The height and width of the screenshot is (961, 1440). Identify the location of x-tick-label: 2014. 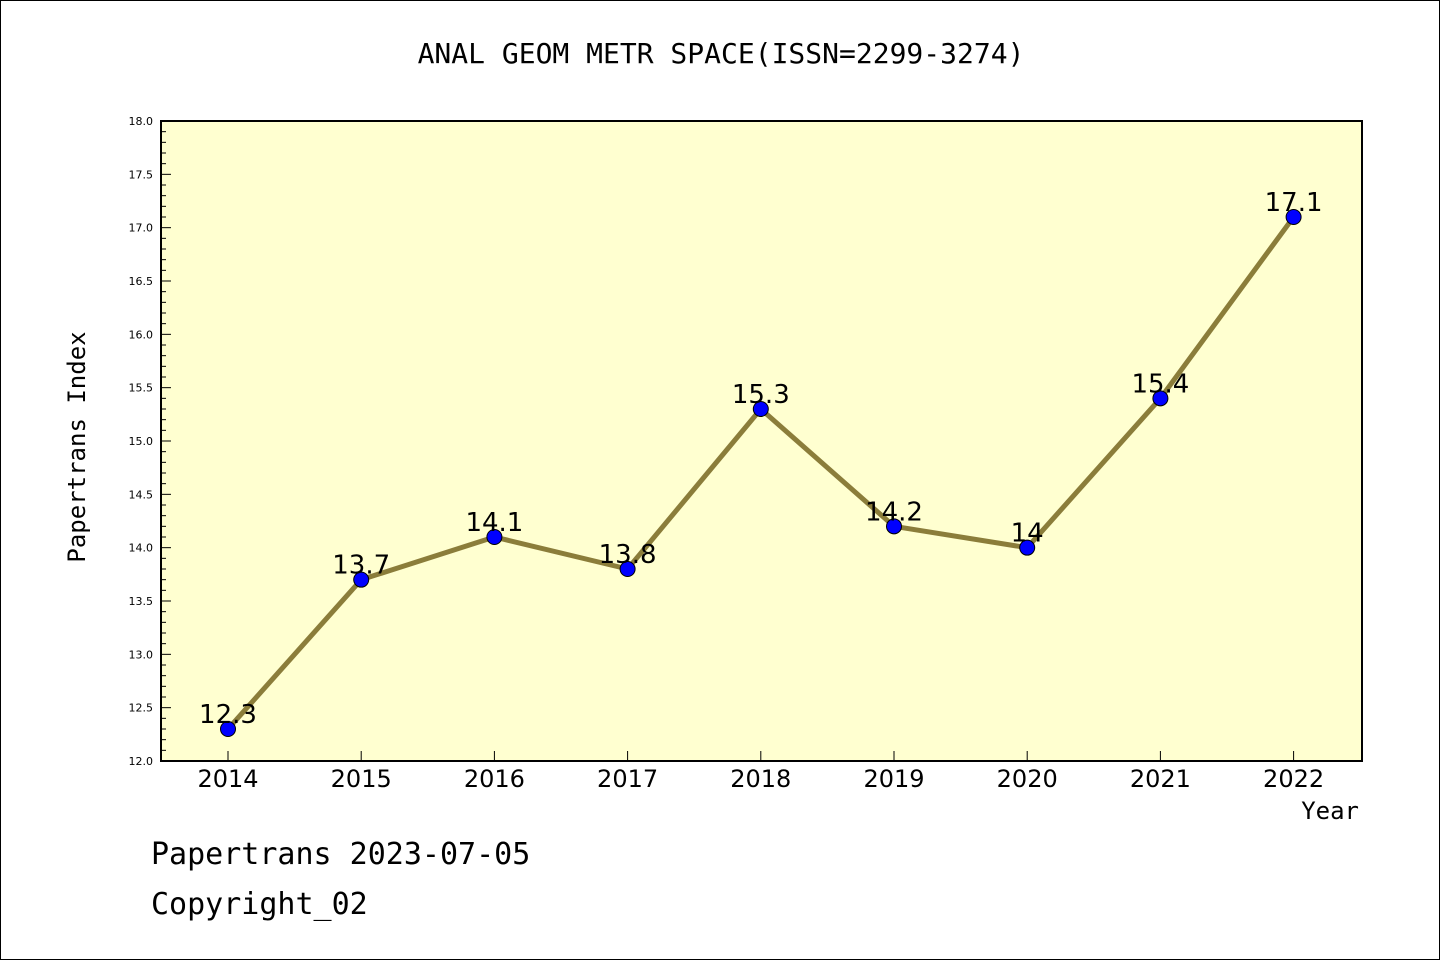
(227, 779).